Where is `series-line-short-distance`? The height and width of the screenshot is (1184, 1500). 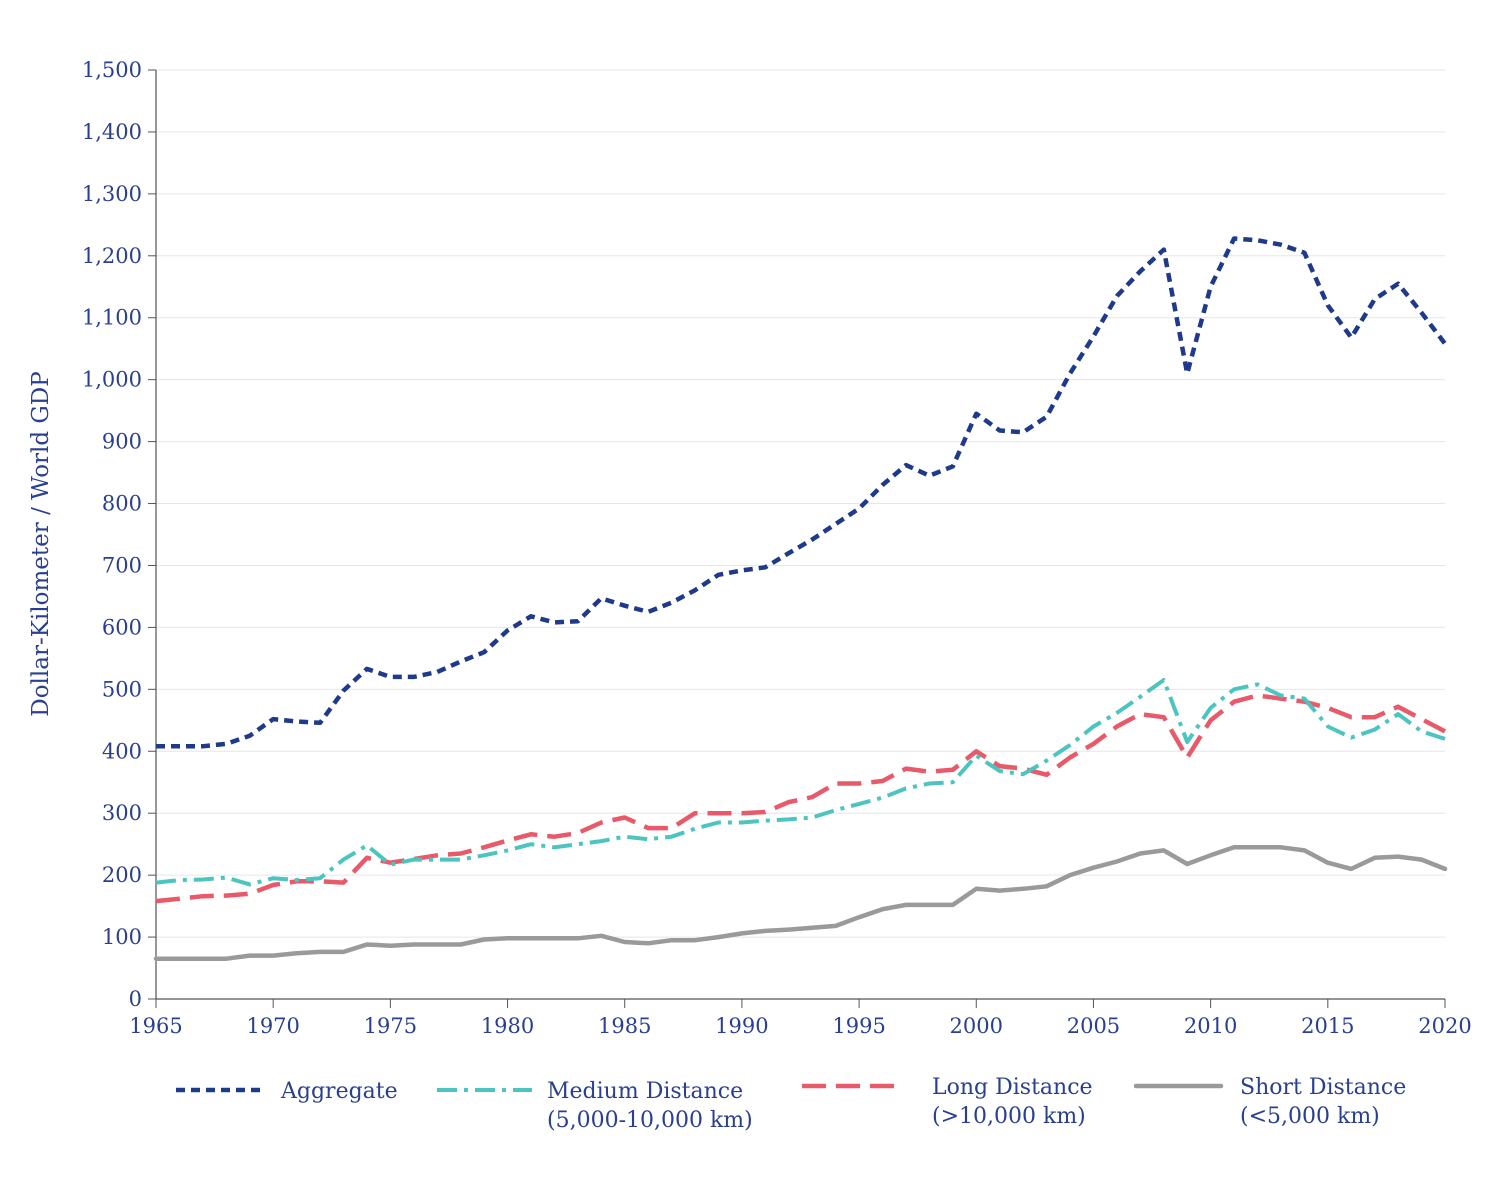
series-line-short-distance is located at coordinates (800, 903).